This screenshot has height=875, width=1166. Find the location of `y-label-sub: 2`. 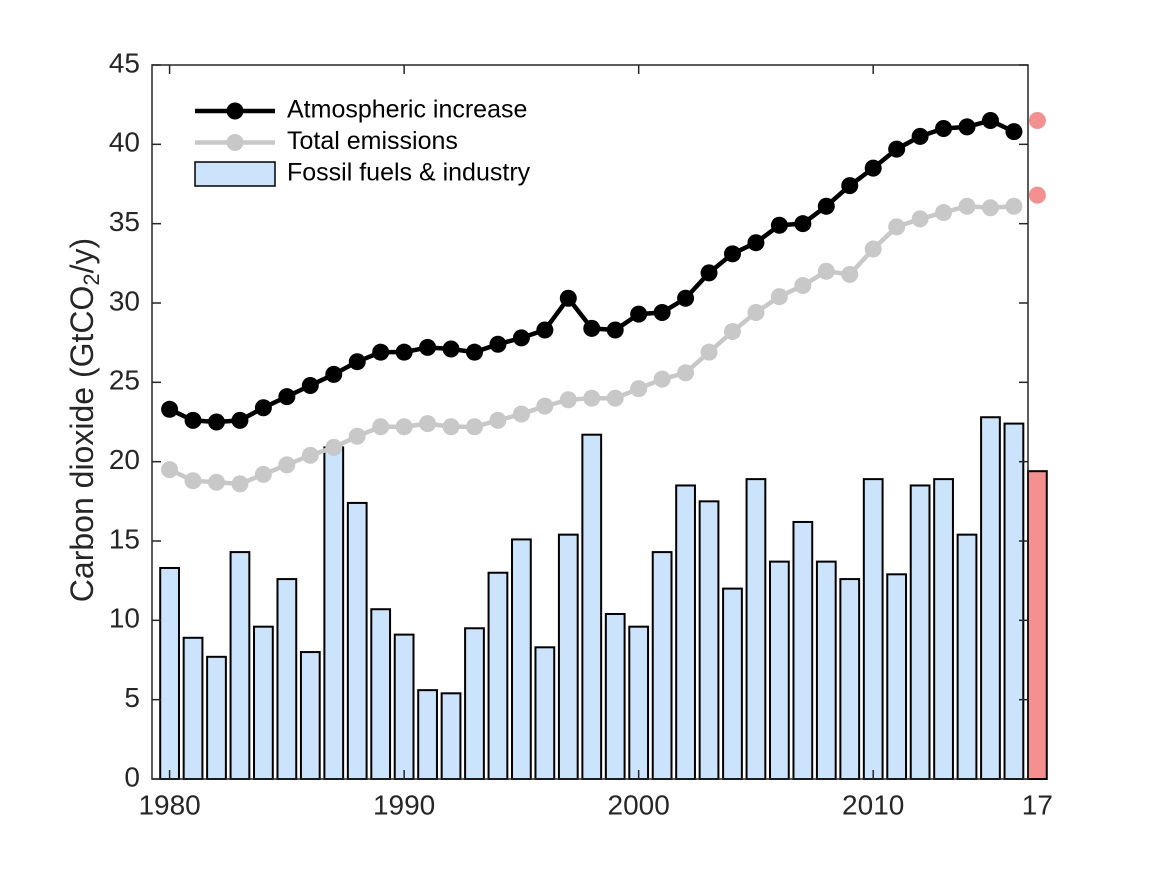

y-label-sub: 2 is located at coordinates (91, 279).